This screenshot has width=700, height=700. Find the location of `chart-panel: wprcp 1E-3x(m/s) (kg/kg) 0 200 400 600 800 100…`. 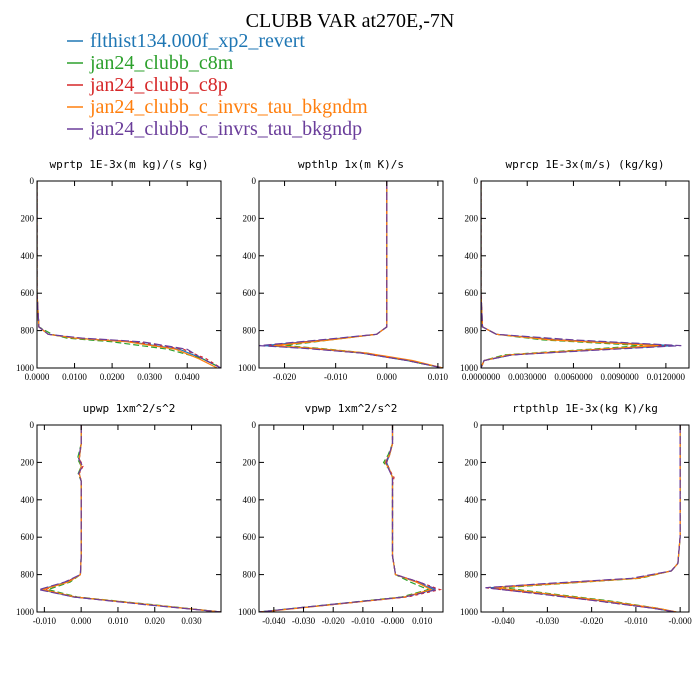

chart-panel: wprcp 1E-3x(m/s) (kg/kg) 0 200 400 600 800 100… is located at coordinates (575, 270).